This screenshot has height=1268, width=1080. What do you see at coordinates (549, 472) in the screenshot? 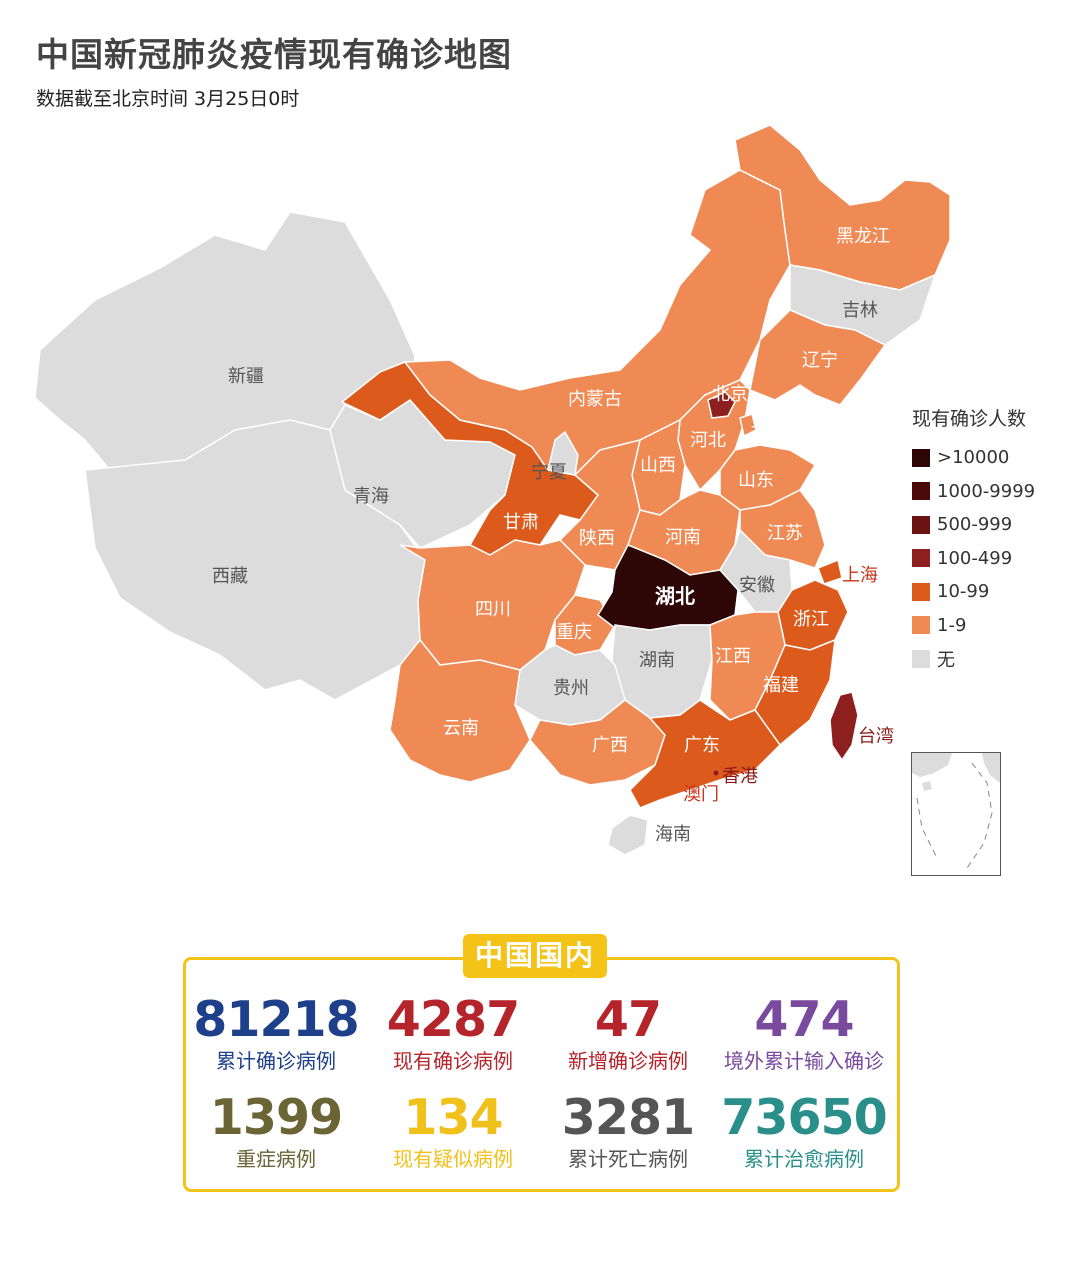
I see `label-宁夏: 宁夏` at bounding box center [549, 472].